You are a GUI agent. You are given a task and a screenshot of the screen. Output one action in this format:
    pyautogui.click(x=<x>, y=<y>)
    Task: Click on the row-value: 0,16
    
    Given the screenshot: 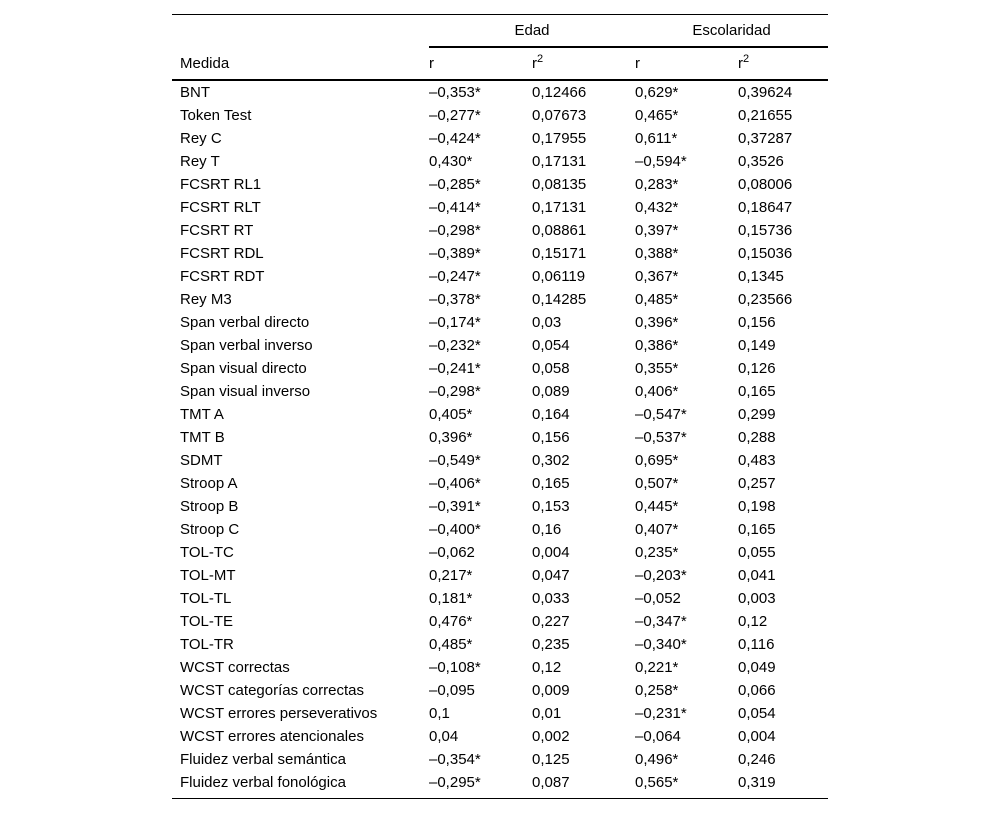 What is the action you would take?
    pyautogui.click(x=547, y=529)
    